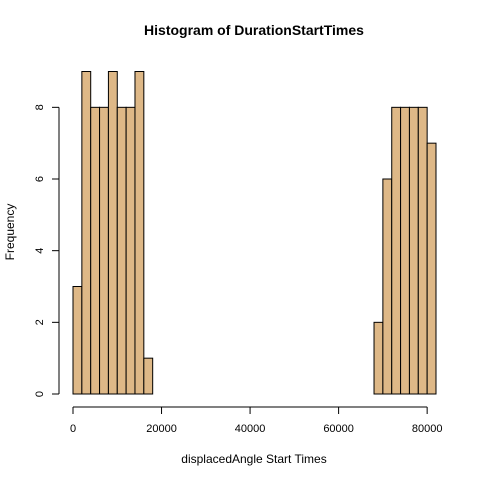 Image resolution: width=480 pixels, height=480 pixels. Describe the element at coordinates (47, 250) in the screenshot. I see `y-axis: 0 2 4 6 8` at that location.